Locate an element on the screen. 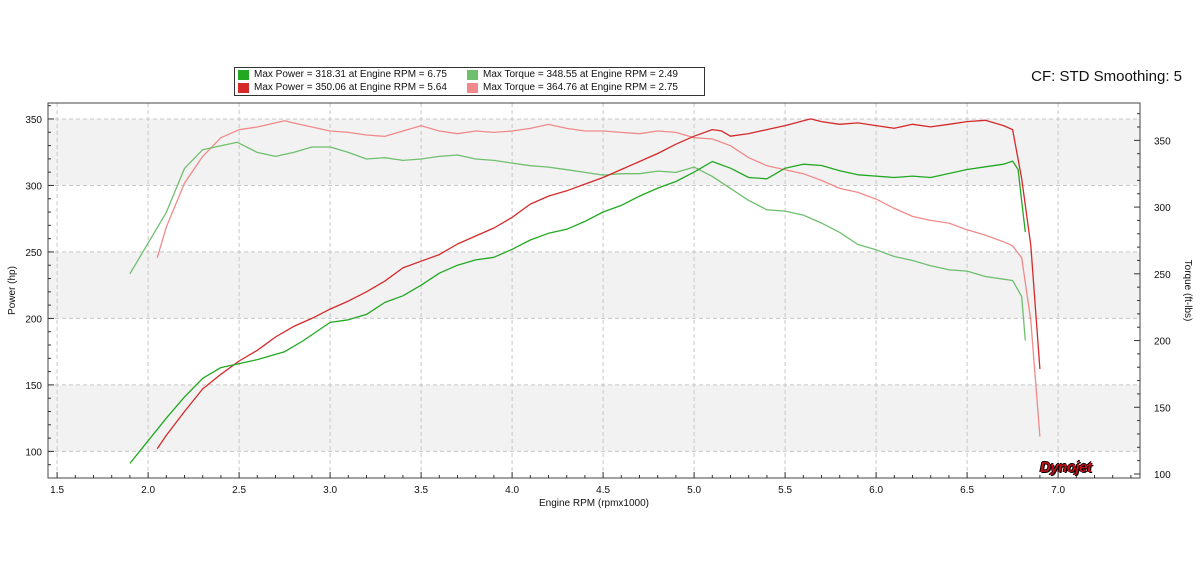  legend-item-torque-1: Max Torque = 348.55 at Engine RPM = 2.49 is located at coordinates (572, 74).